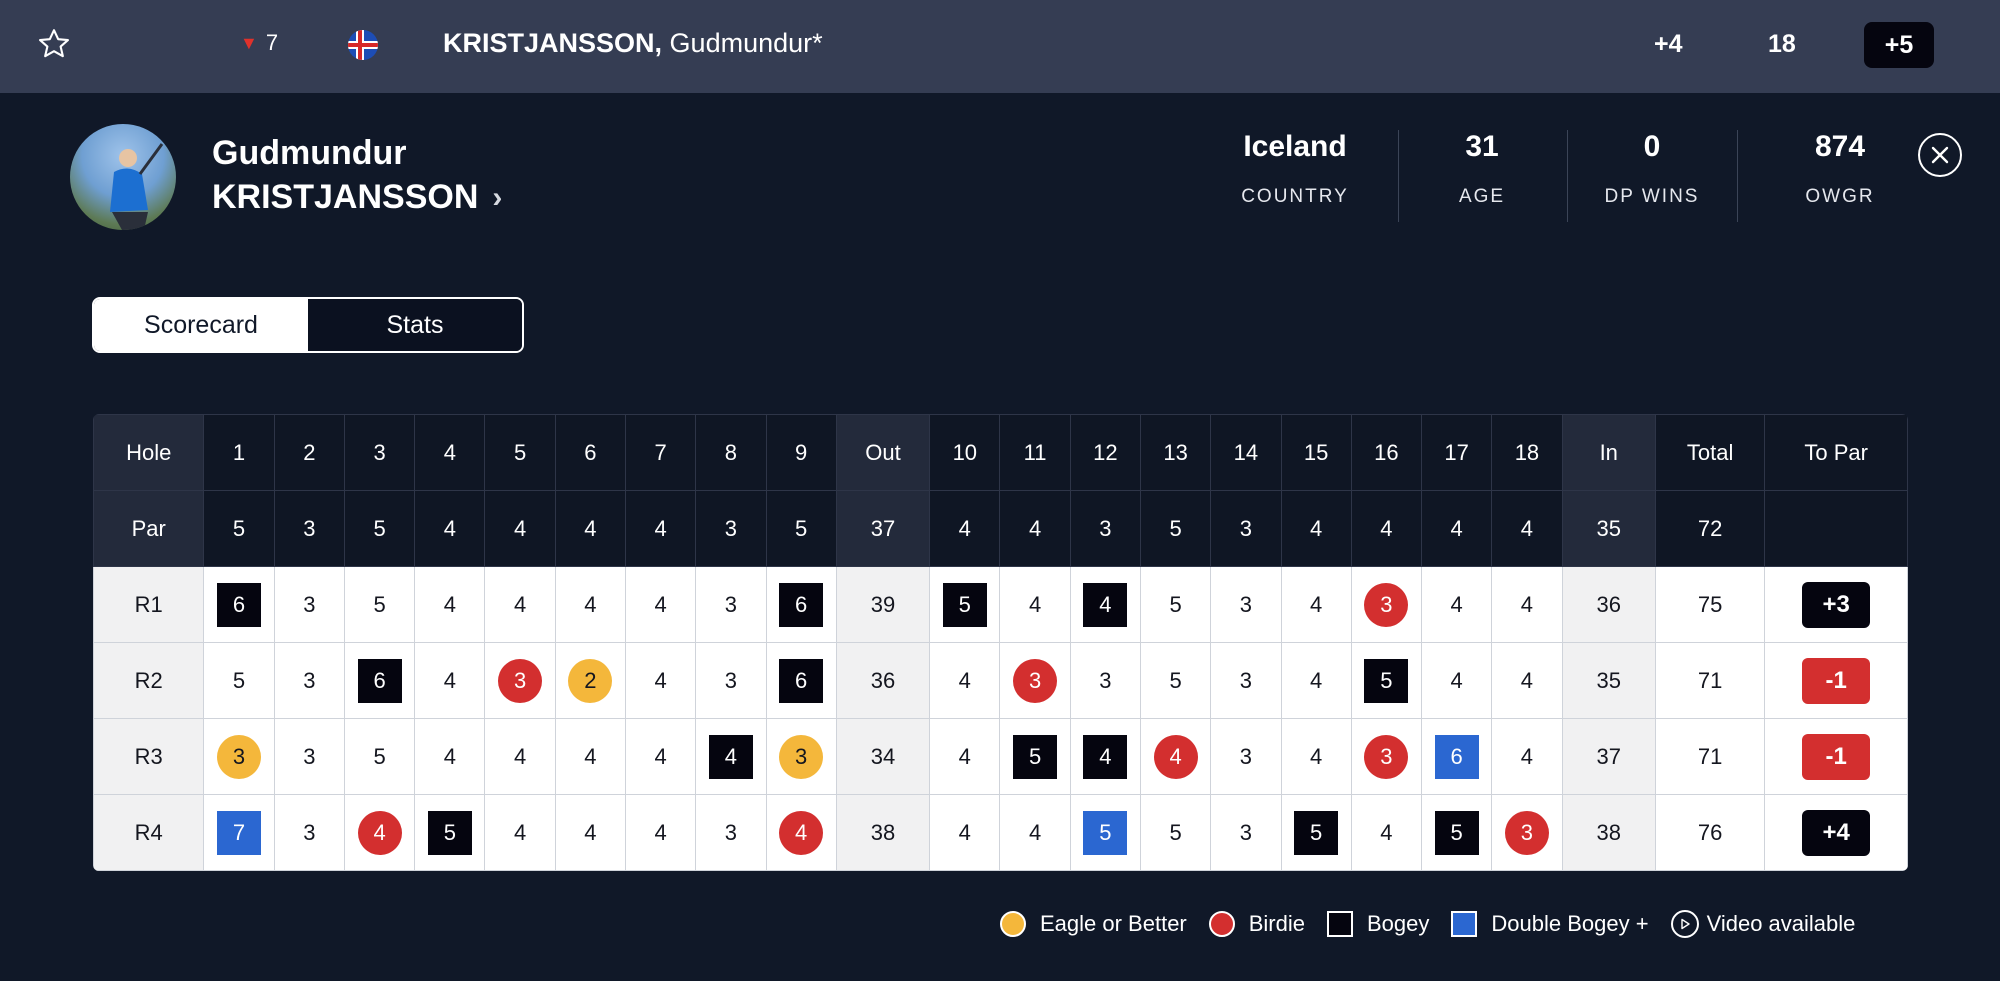  What do you see at coordinates (1836, 604) in the screenshot?
I see `to-par-cell: +3` at bounding box center [1836, 604].